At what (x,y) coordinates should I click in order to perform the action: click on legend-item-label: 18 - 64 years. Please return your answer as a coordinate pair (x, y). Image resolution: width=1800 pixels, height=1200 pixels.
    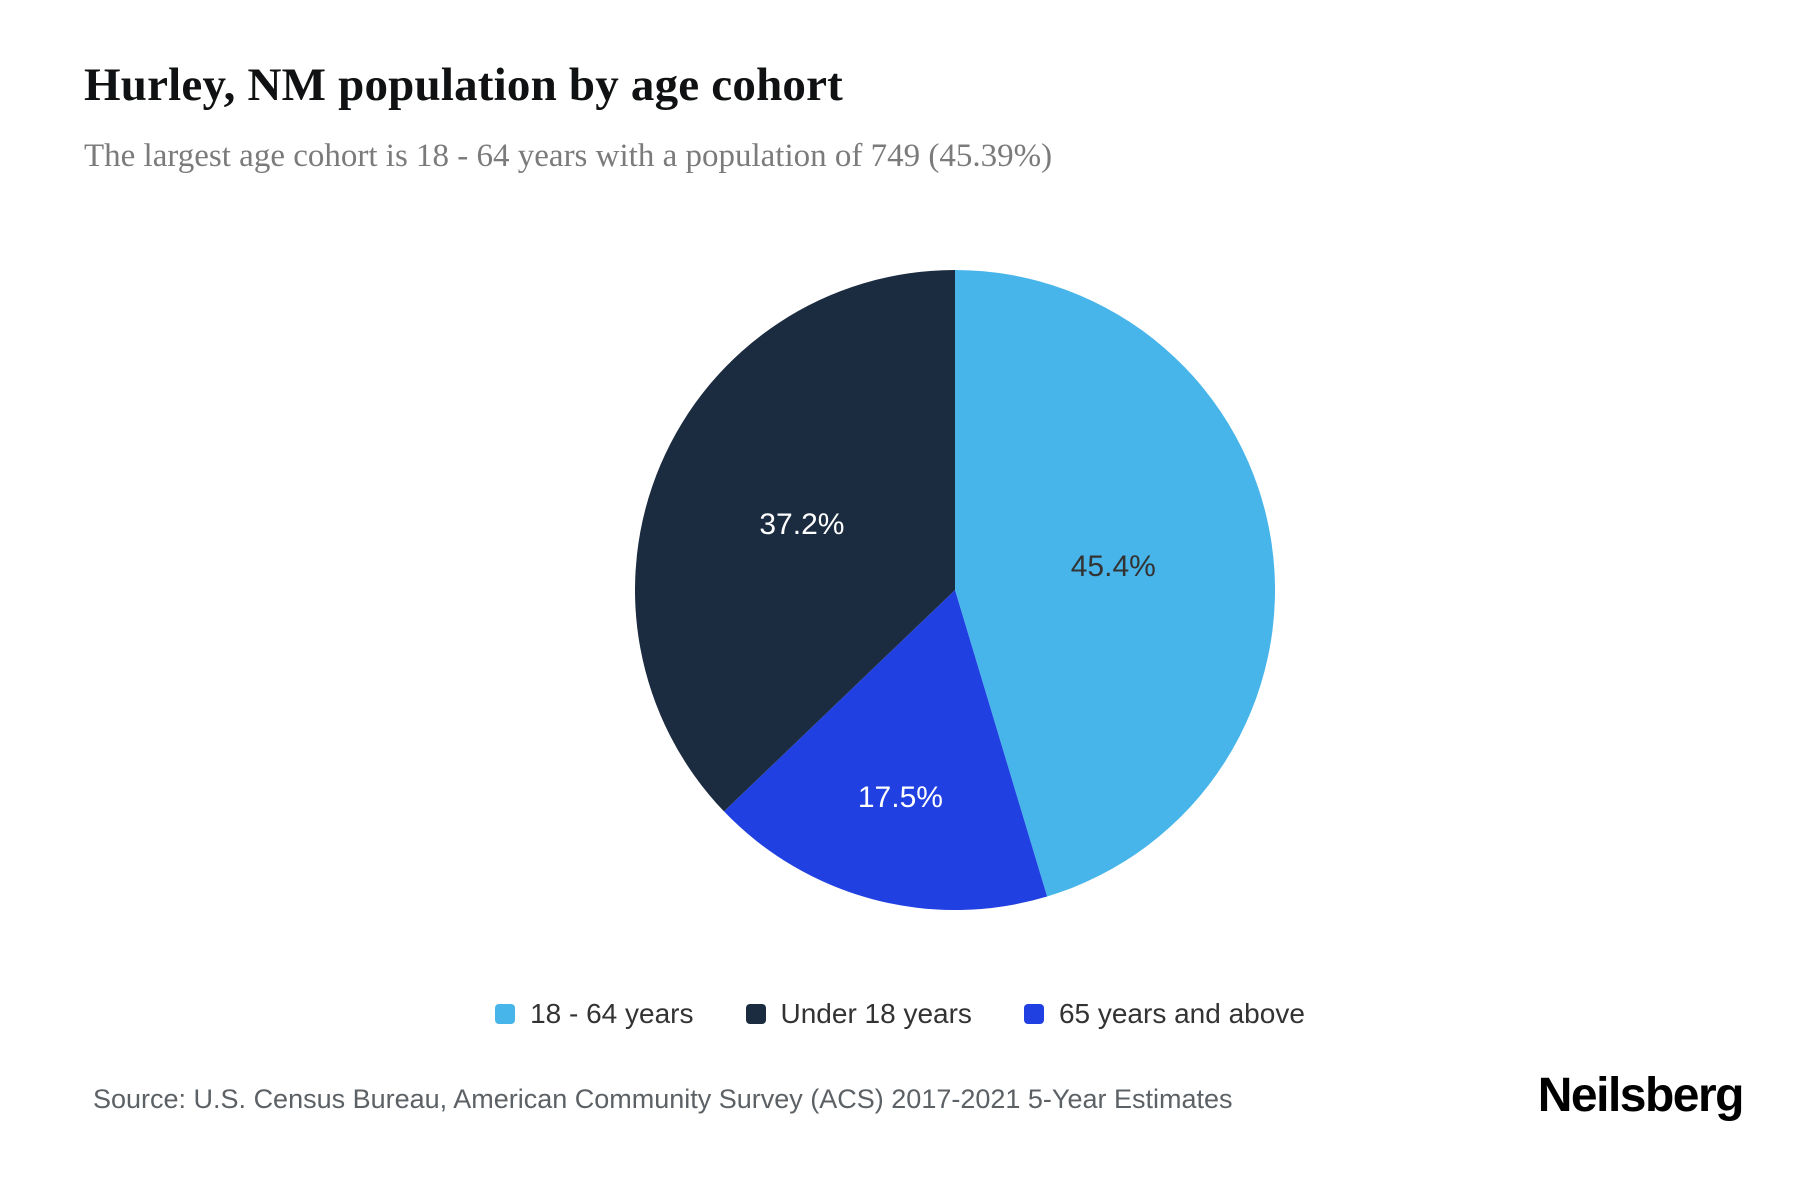
    Looking at the image, I should click on (612, 1013).